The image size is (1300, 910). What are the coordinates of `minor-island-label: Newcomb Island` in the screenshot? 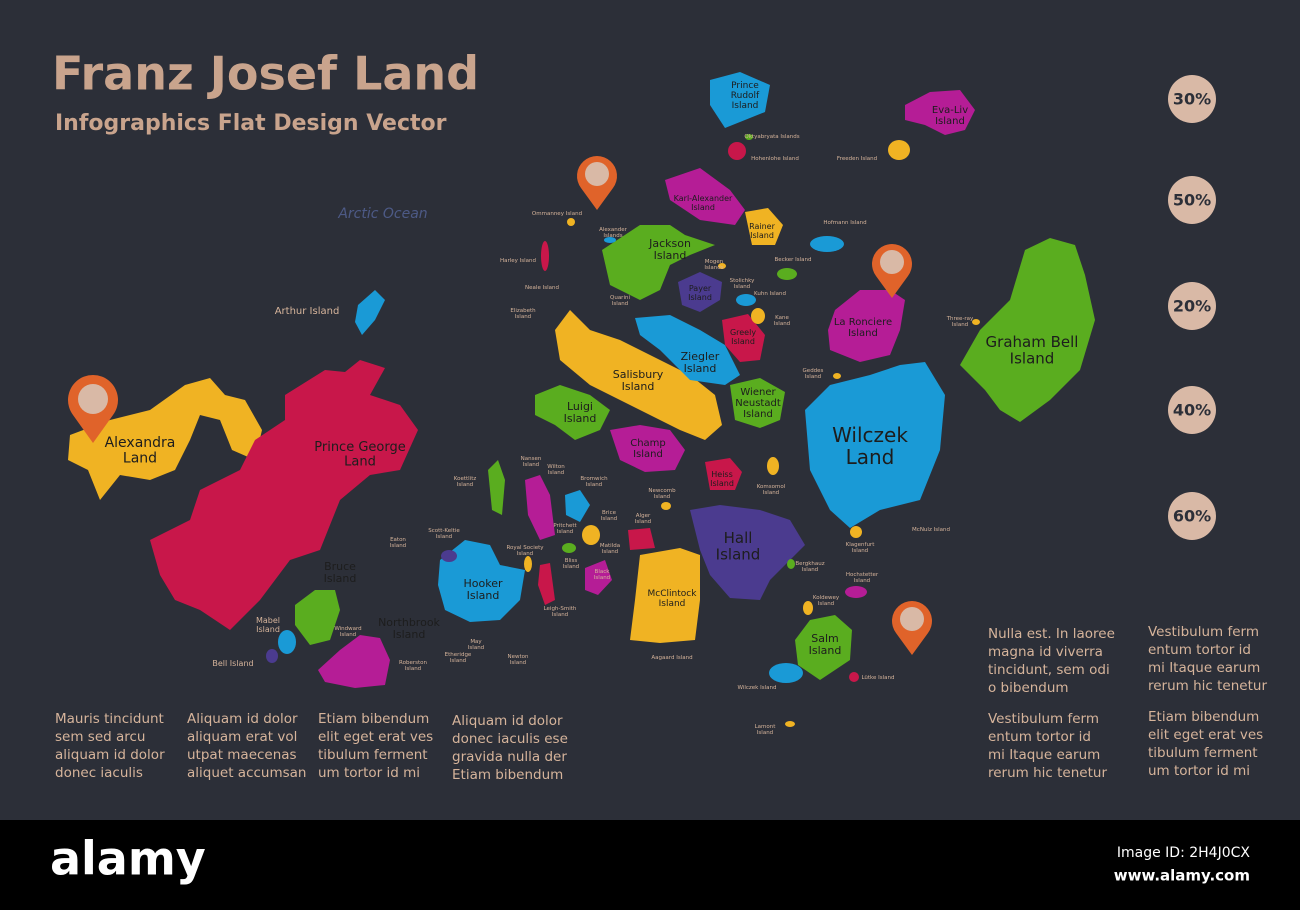 It's located at (662, 494).